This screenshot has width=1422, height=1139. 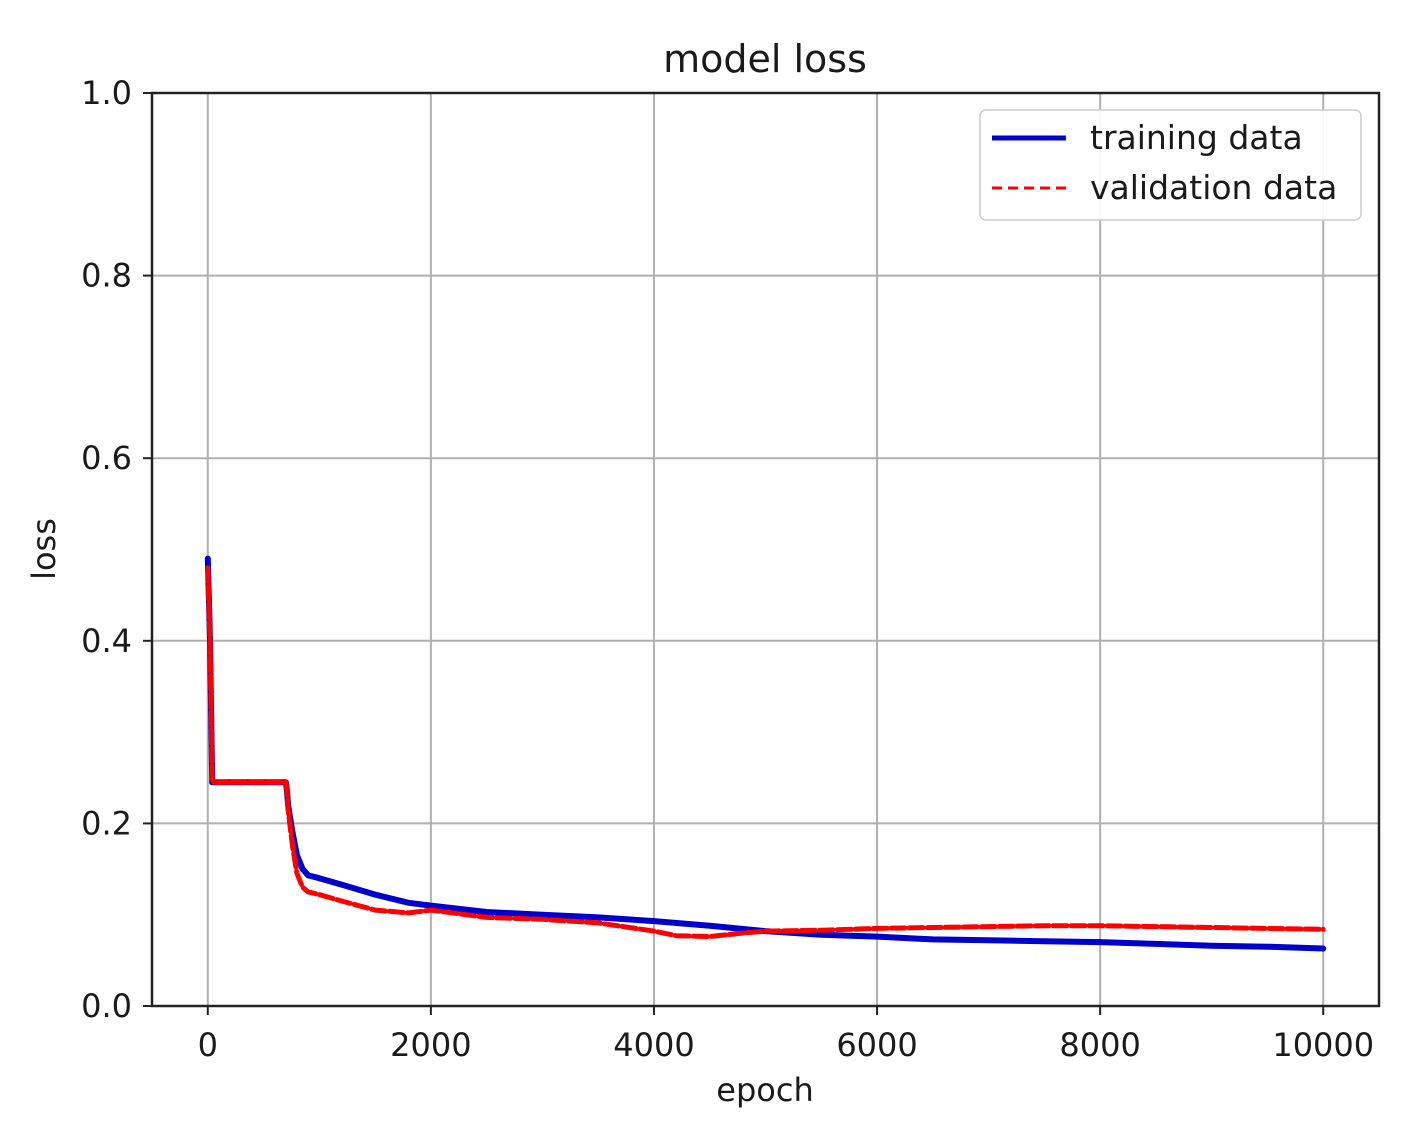 I want to click on y-tick-label: 0.6, so click(x=106, y=458).